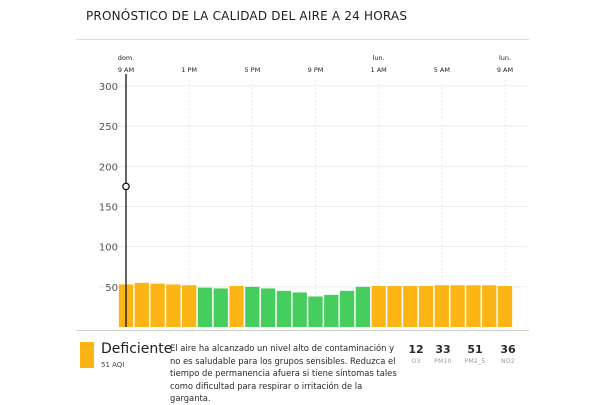  What do you see at coordinates (416, 361) in the screenshot?
I see `pollutant-name: O3` at bounding box center [416, 361].